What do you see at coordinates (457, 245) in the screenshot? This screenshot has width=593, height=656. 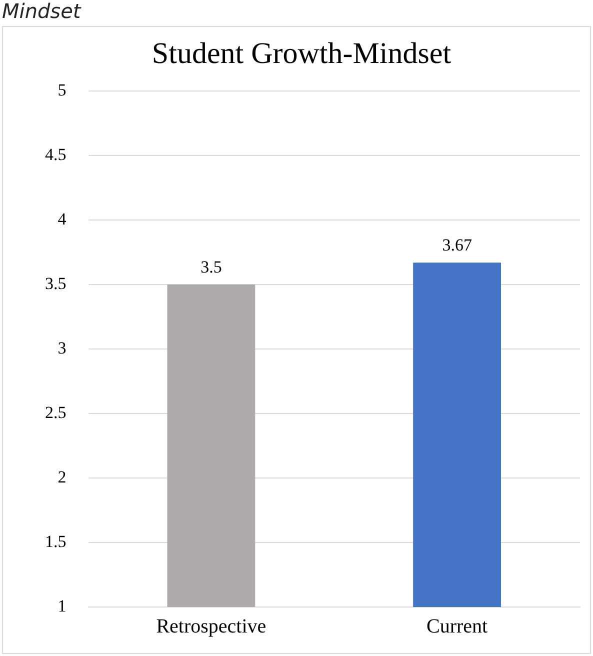 I see `data-label: 3.67` at bounding box center [457, 245].